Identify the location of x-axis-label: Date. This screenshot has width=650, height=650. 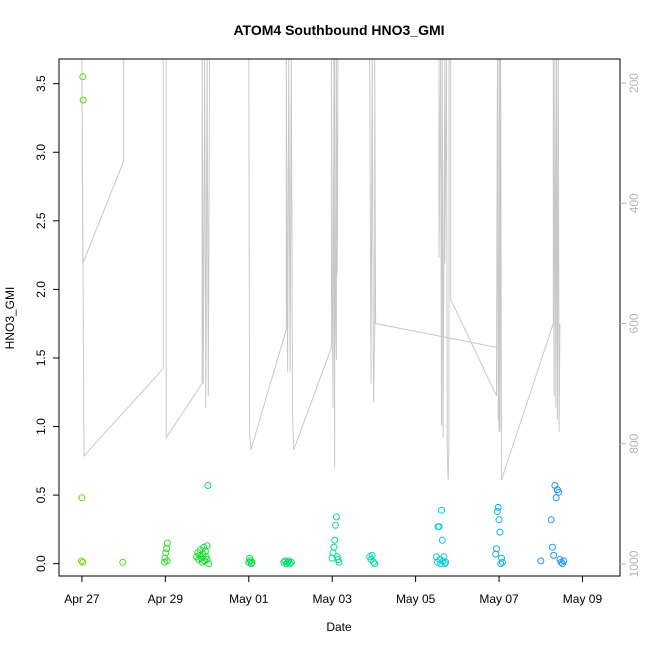
(339, 627).